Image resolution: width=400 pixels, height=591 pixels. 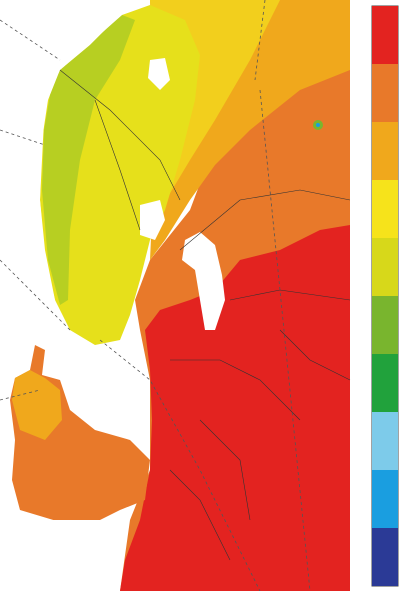 What do you see at coordinates (159, 74) in the screenshot?
I see `sea-white` at bounding box center [159, 74].